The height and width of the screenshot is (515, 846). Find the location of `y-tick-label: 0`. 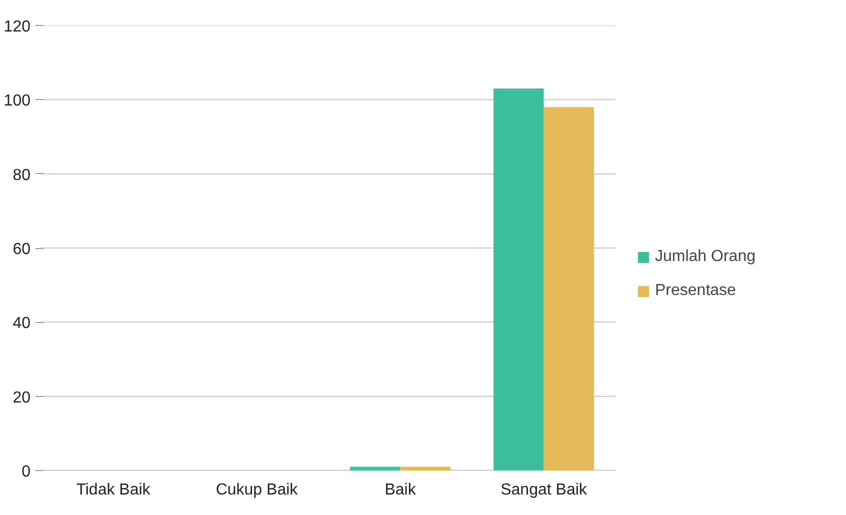

y-tick-label: 0 is located at coordinates (26, 472).